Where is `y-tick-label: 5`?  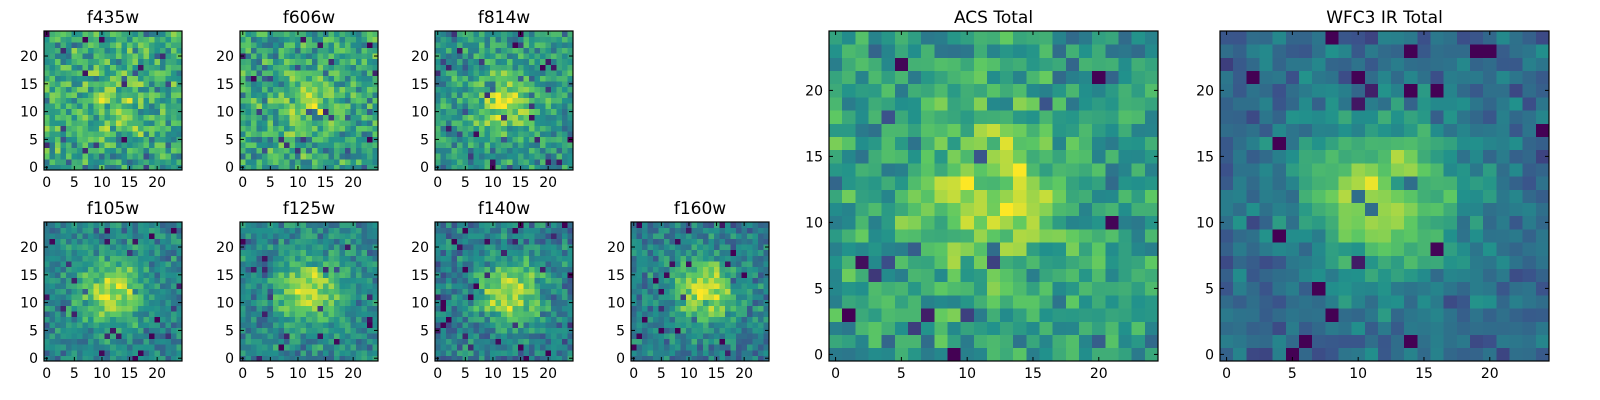
y-tick-label: 5 is located at coordinates (229, 140).